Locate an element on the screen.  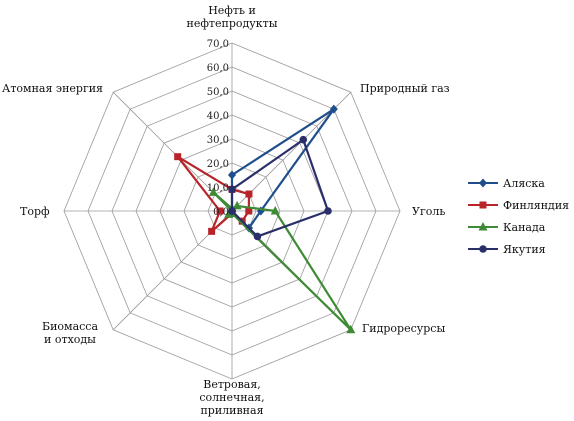
axis-label: Нефть и нефтепродукты is located at coordinates (231, 17).